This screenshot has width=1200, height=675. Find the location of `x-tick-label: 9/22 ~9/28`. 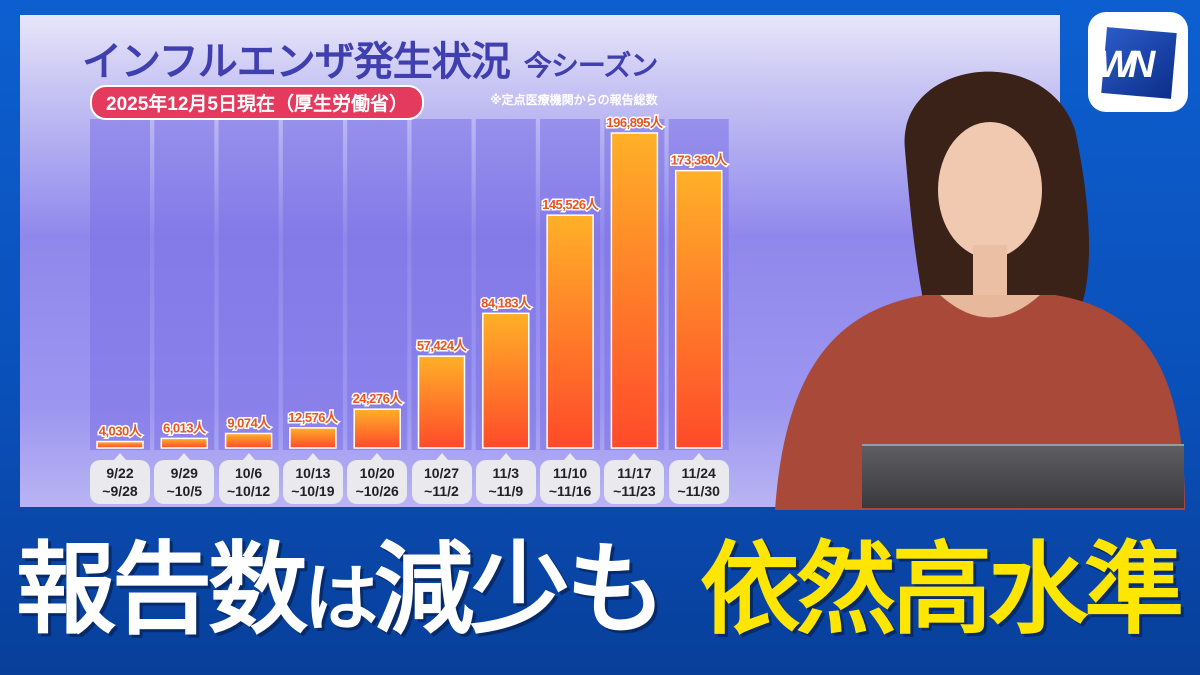

x-tick-label: 9/22 ~9/28 is located at coordinates (120, 478).